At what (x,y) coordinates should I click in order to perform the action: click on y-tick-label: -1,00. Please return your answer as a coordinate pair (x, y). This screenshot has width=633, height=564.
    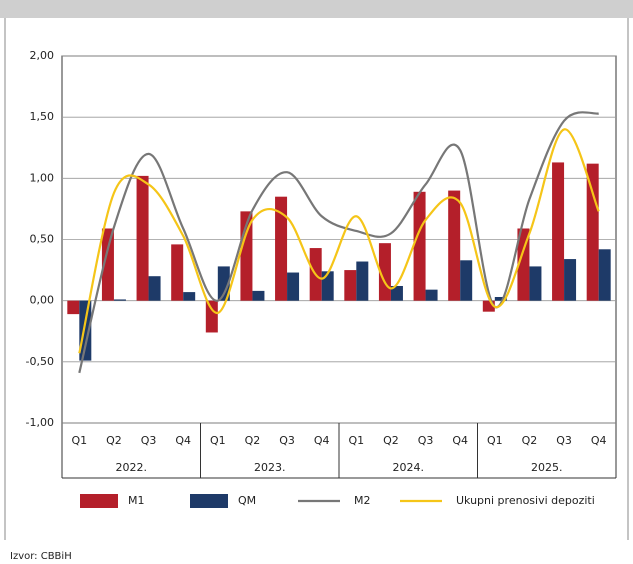
    Looking at the image, I should click on (40, 422).